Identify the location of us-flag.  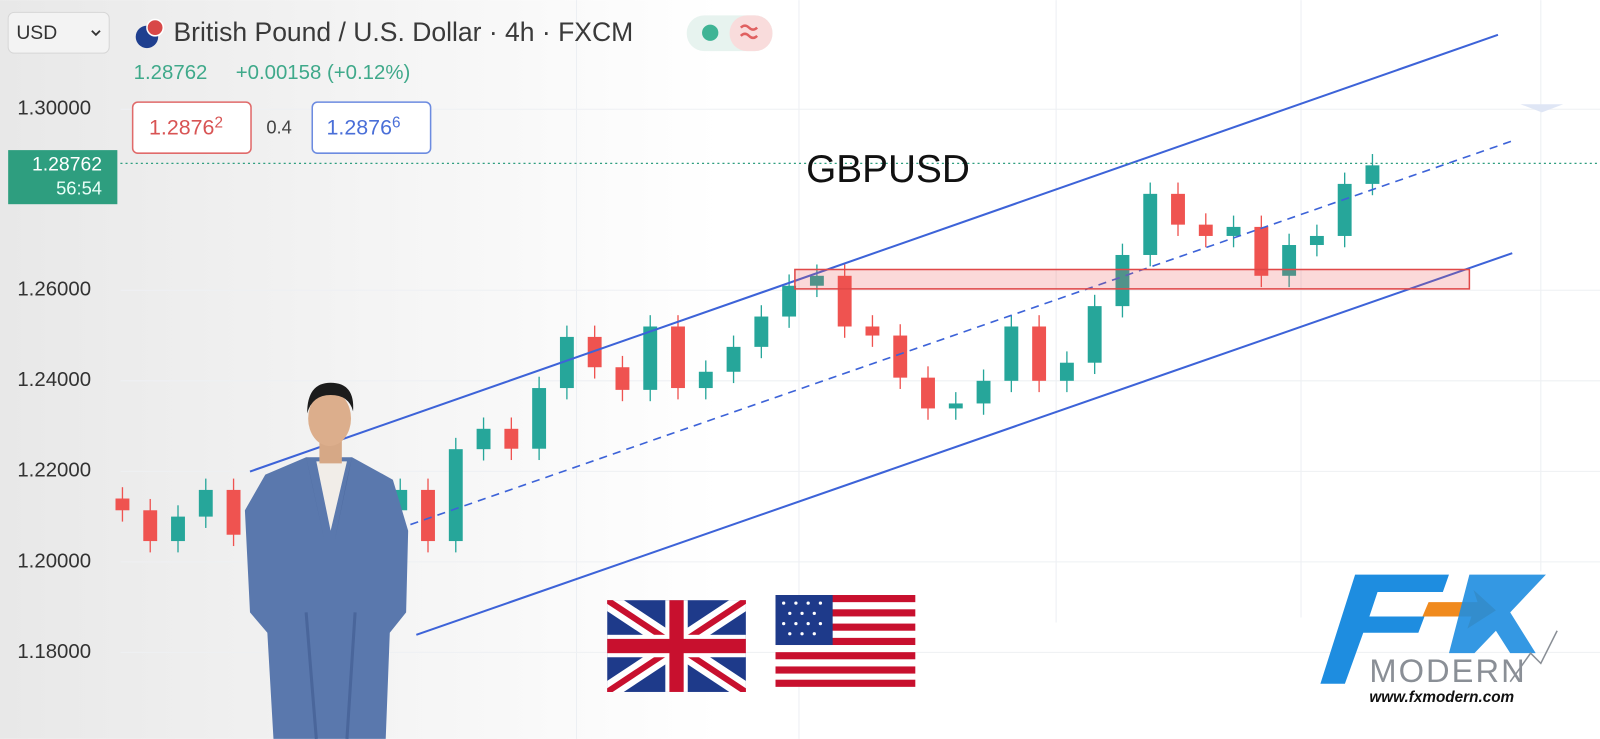
(845, 641).